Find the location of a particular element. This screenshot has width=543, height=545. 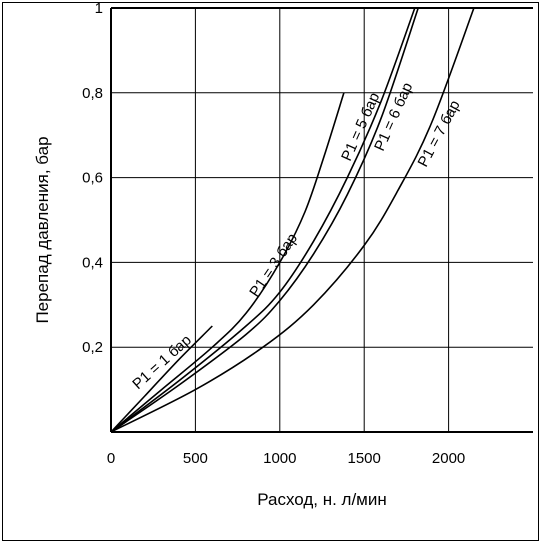

y-tick-label-0: 0,2 is located at coordinates (92, 347).